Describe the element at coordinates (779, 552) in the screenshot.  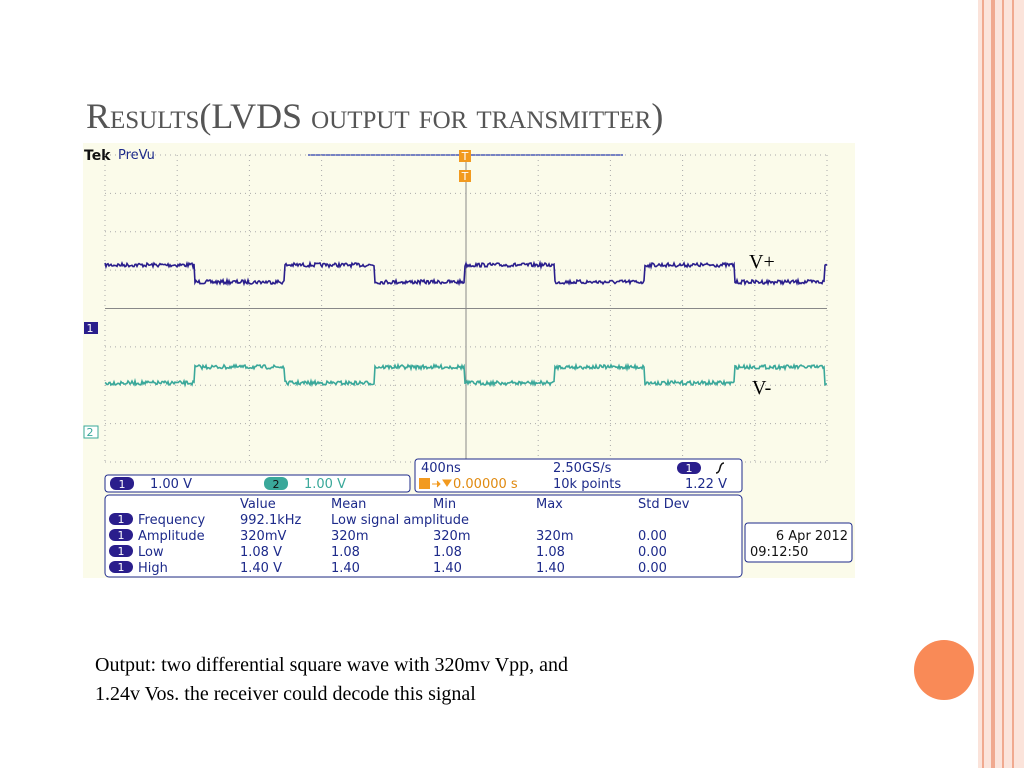
I see `time: 09:12:50` at that location.